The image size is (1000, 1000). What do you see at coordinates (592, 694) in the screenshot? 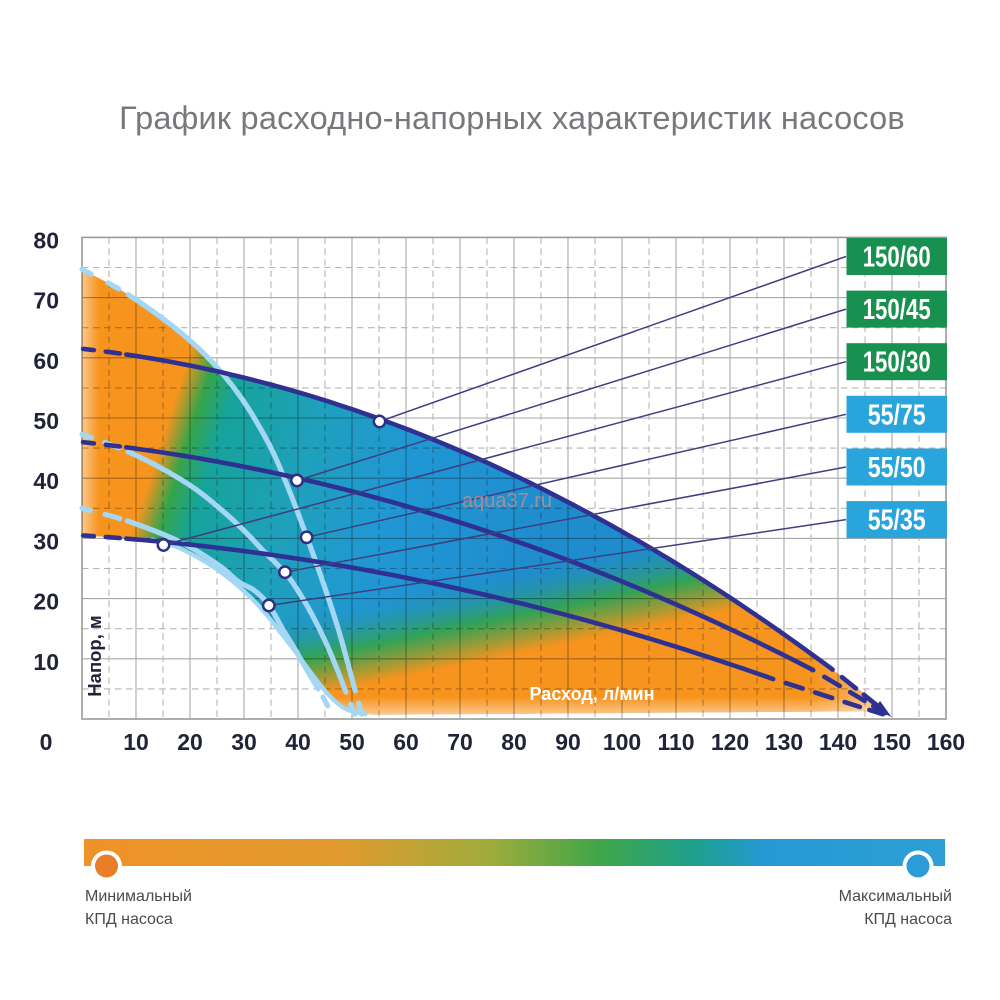
I see `svg-text: Расход, л/мин` at bounding box center [592, 694].